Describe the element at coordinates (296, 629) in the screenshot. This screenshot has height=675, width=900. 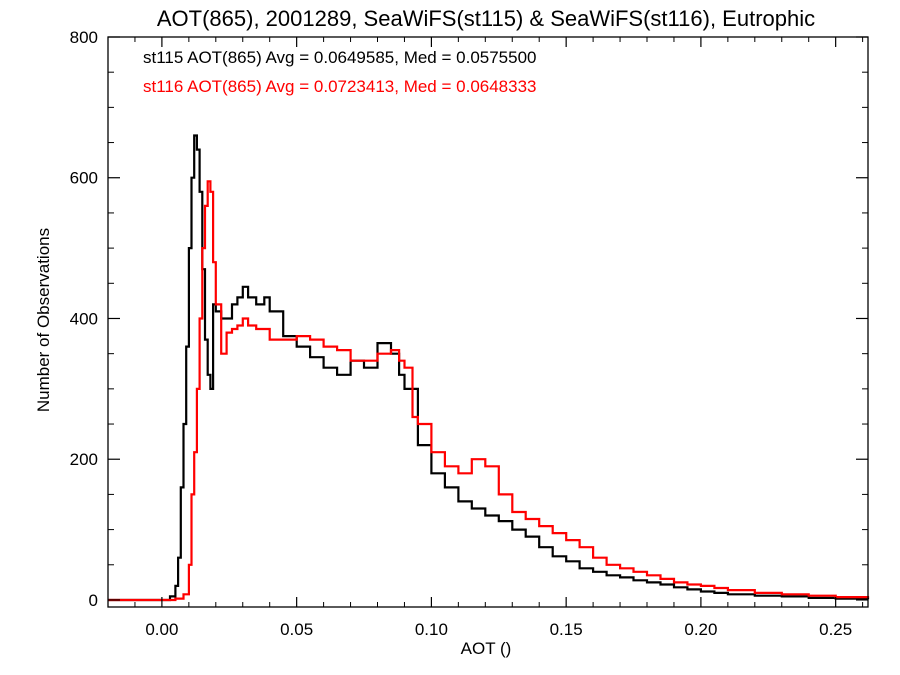
I see `x-tick-label: 0.05` at that location.